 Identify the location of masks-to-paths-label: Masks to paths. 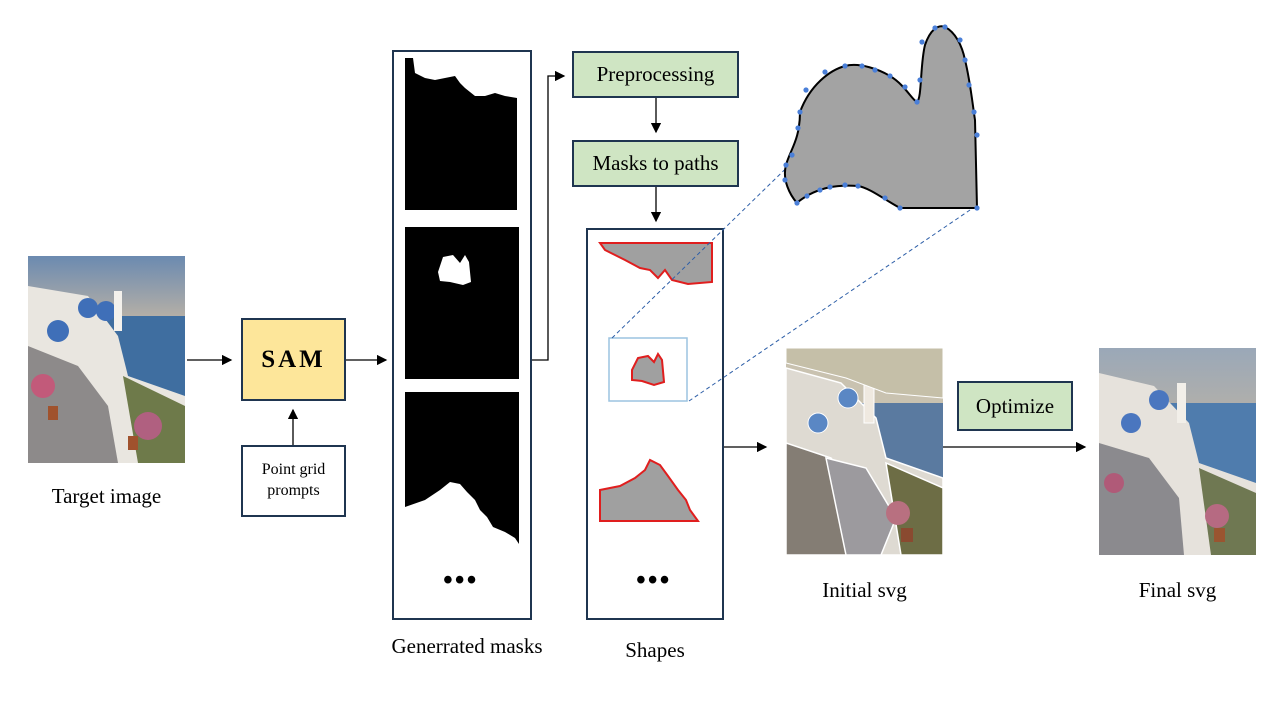
(655, 163).